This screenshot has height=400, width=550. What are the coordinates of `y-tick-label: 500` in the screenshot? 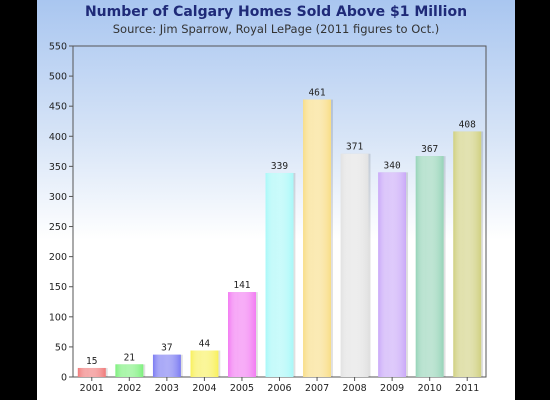 It's located at (58, 77).